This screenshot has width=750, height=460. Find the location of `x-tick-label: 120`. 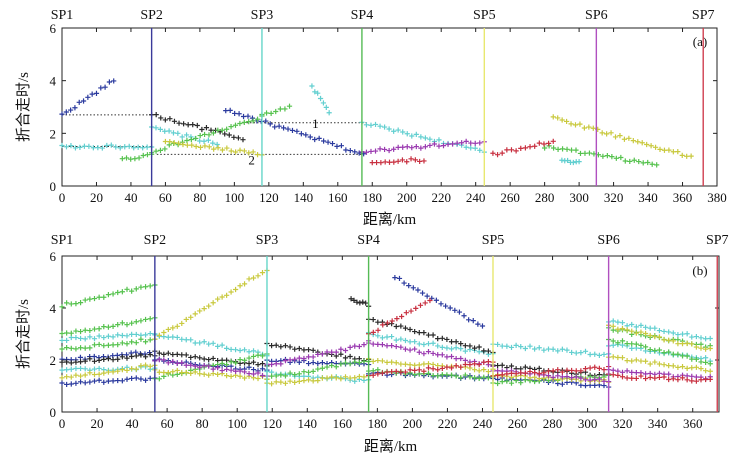

x-tick-label: 120 is located at coordinates (269, 197).